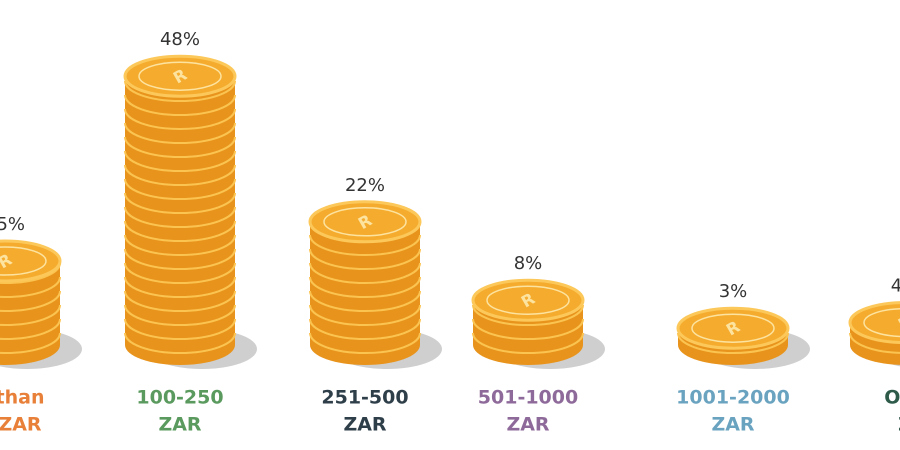 This screenshot has width=900, height=450. I want to click on stack-side, so click(180, 210).